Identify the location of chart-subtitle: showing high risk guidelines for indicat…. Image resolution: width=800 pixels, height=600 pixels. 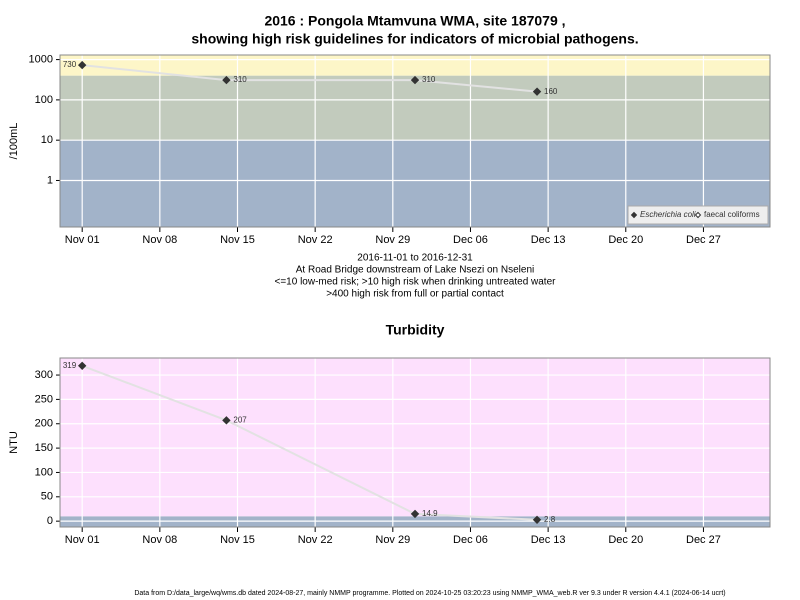
(414, 39).